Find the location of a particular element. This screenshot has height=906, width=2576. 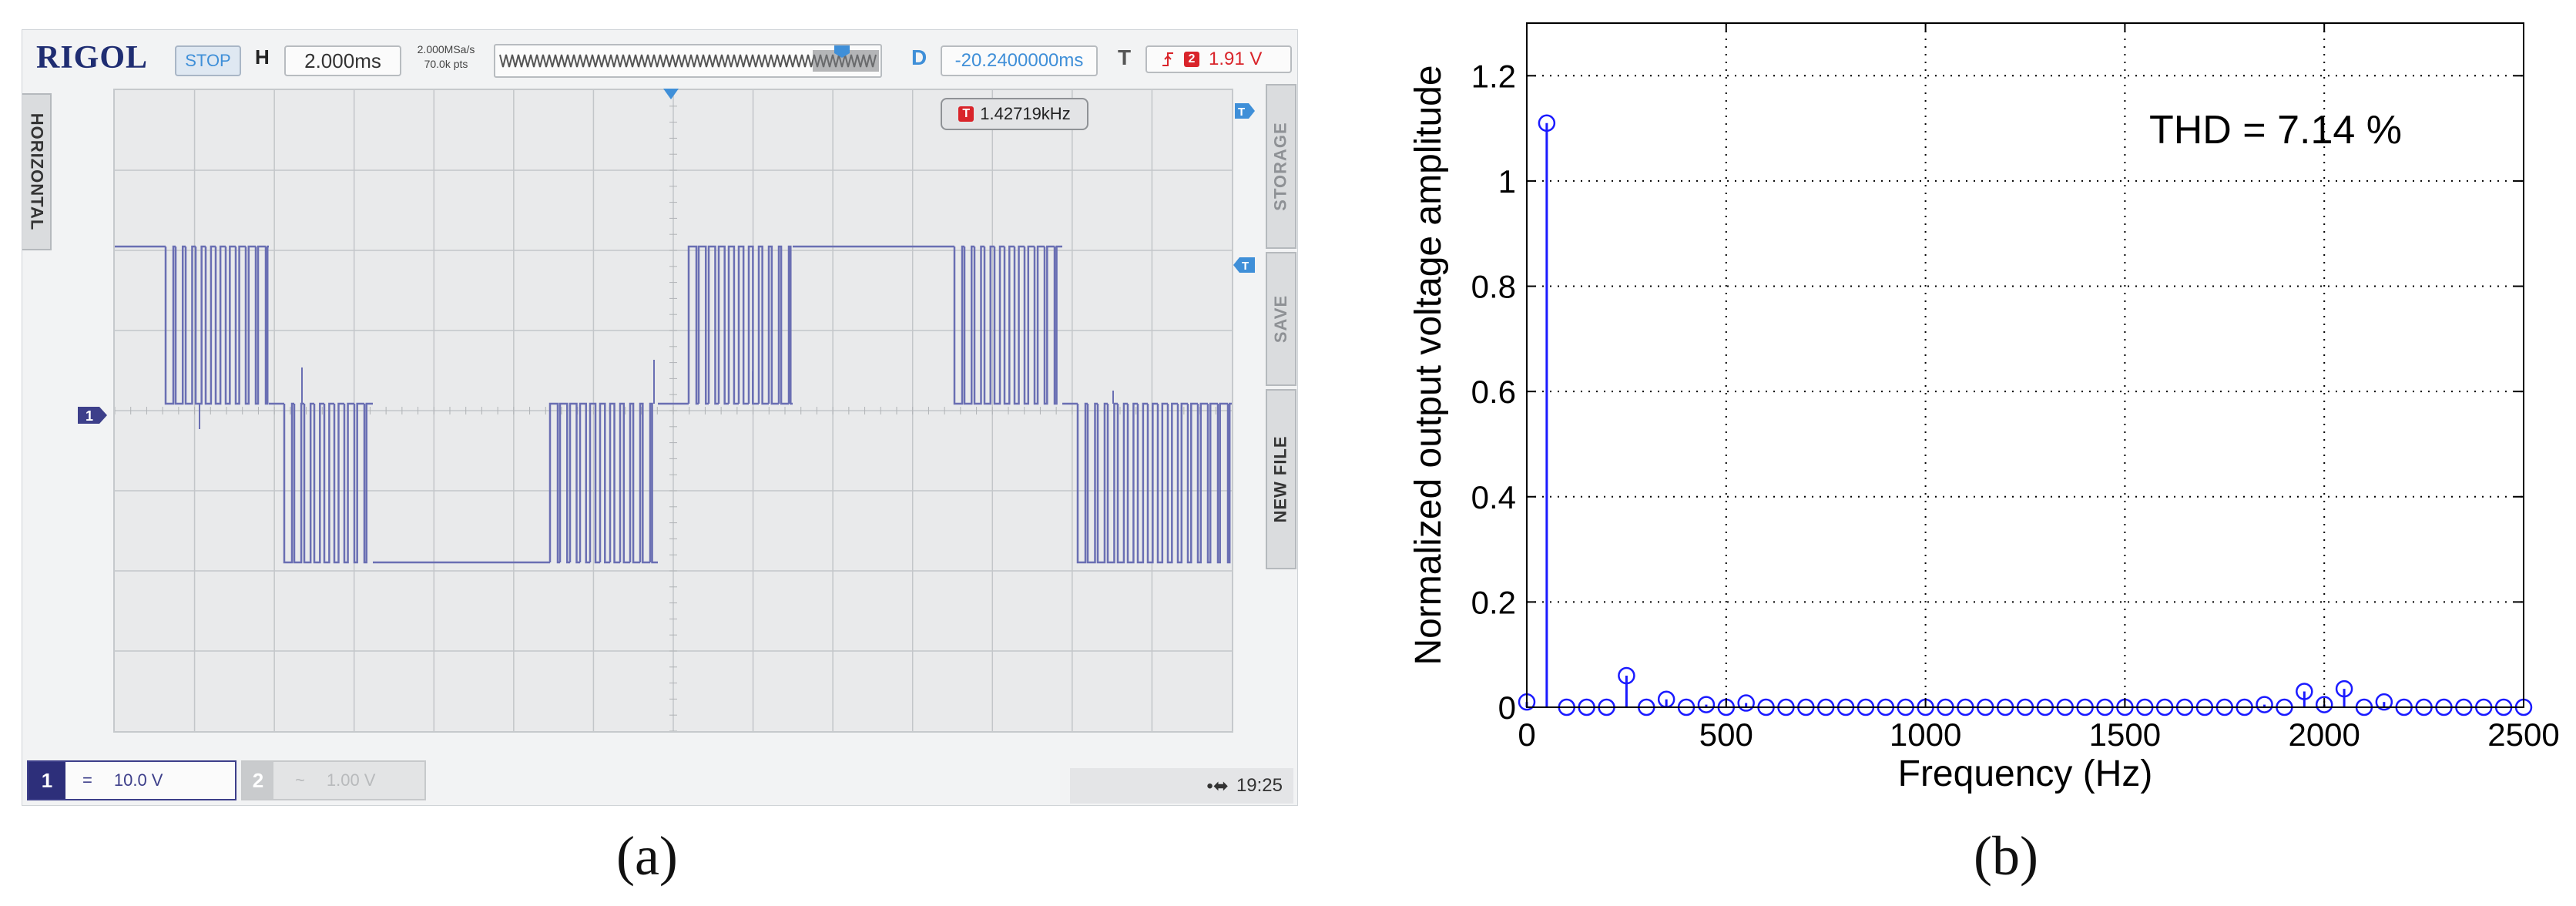

rising-edge-icon is located at coordinates (1167, 59).